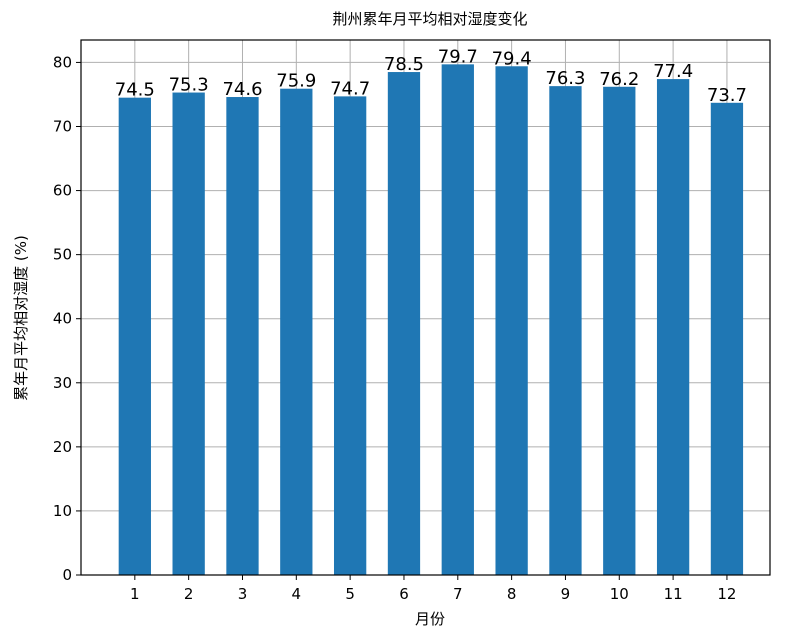  I want to click on y-tick-label: 80, so click(62, 62).